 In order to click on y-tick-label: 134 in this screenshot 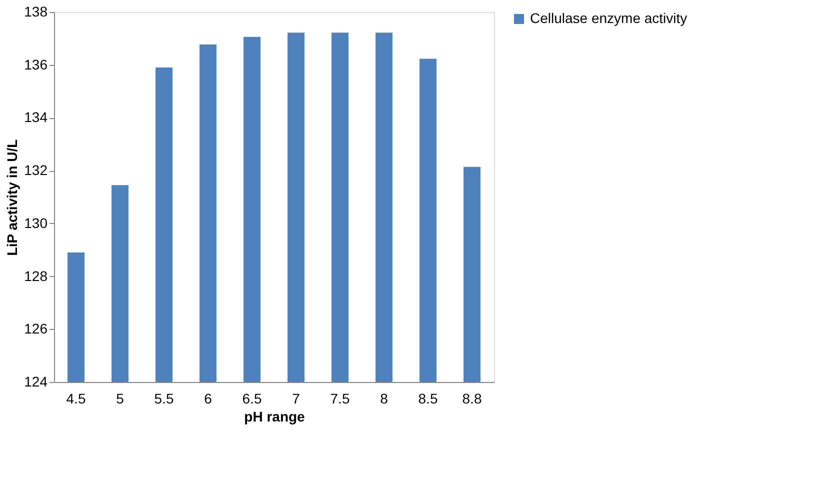, I will do `click(36, 117)`.